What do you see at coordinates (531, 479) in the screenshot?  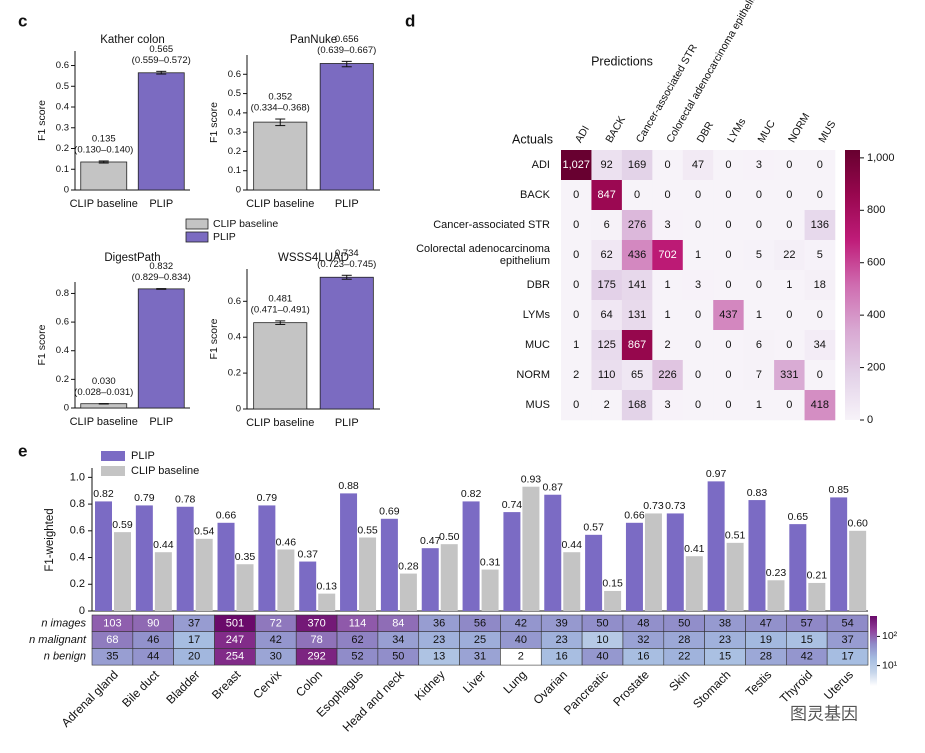 I see `value-label: 0.93` at bounding box center [531, 479].